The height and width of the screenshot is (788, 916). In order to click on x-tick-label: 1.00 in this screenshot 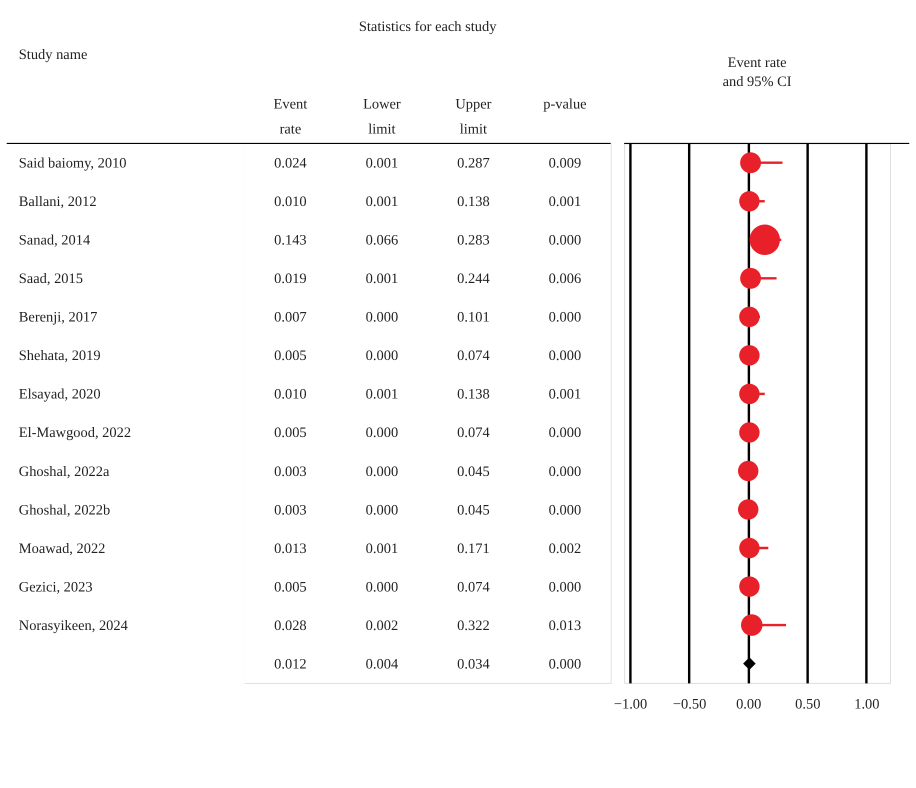, I will do `click(867, 704)`.